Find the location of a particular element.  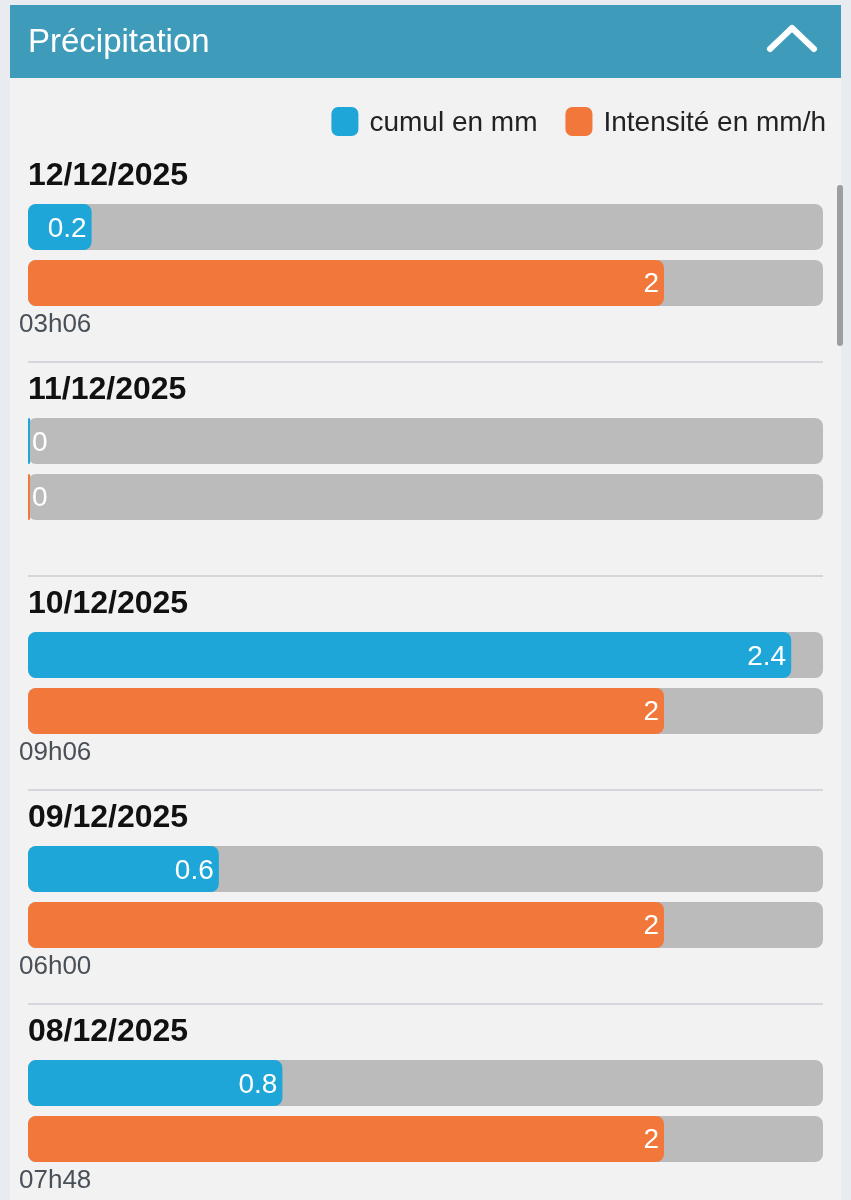

annotation: 07h48 is located at coordinates (55, 1179).